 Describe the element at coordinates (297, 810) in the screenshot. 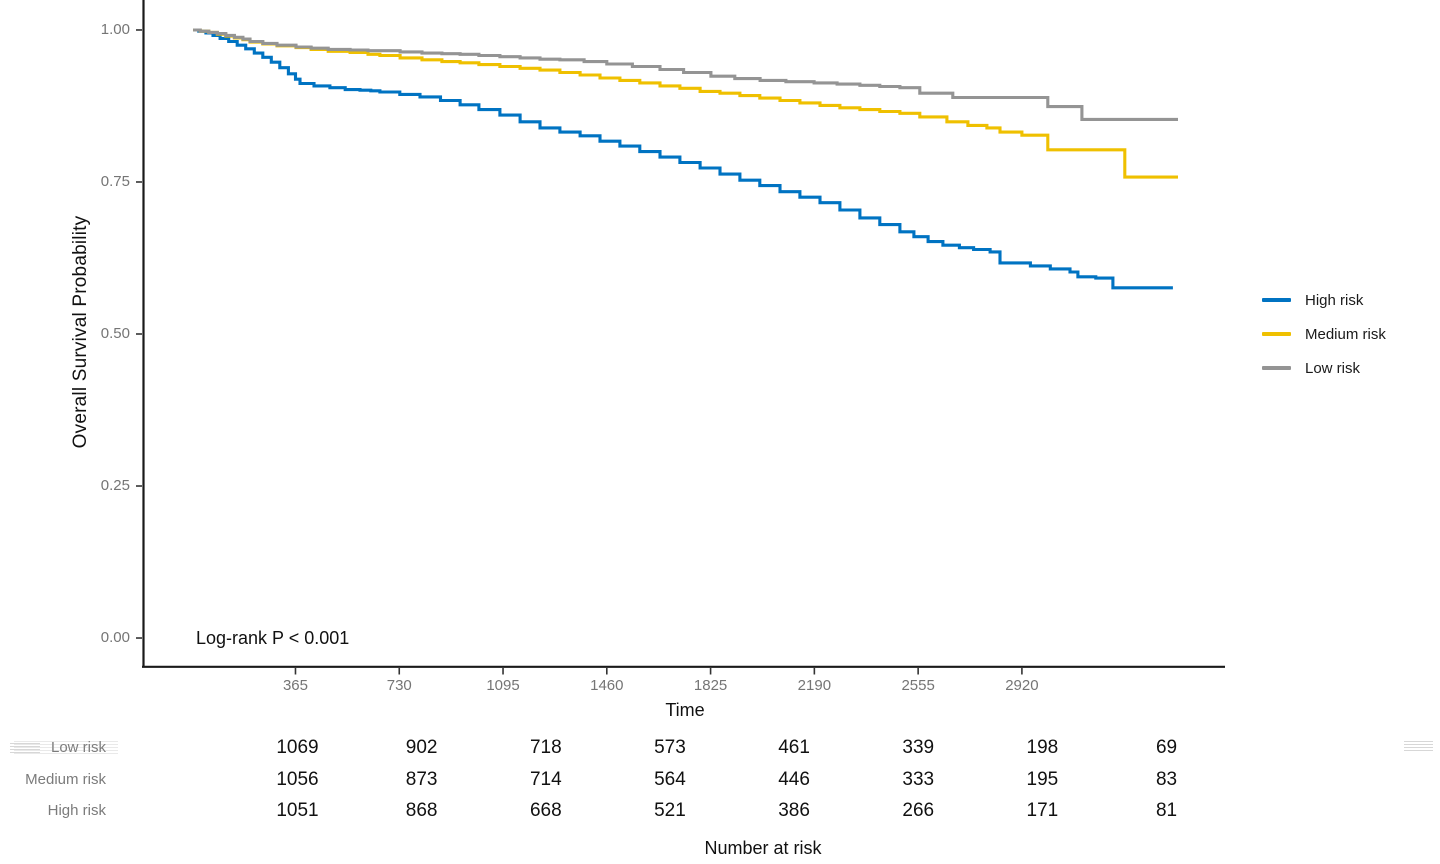

I see `risk-count-cell: 1051` at that location.